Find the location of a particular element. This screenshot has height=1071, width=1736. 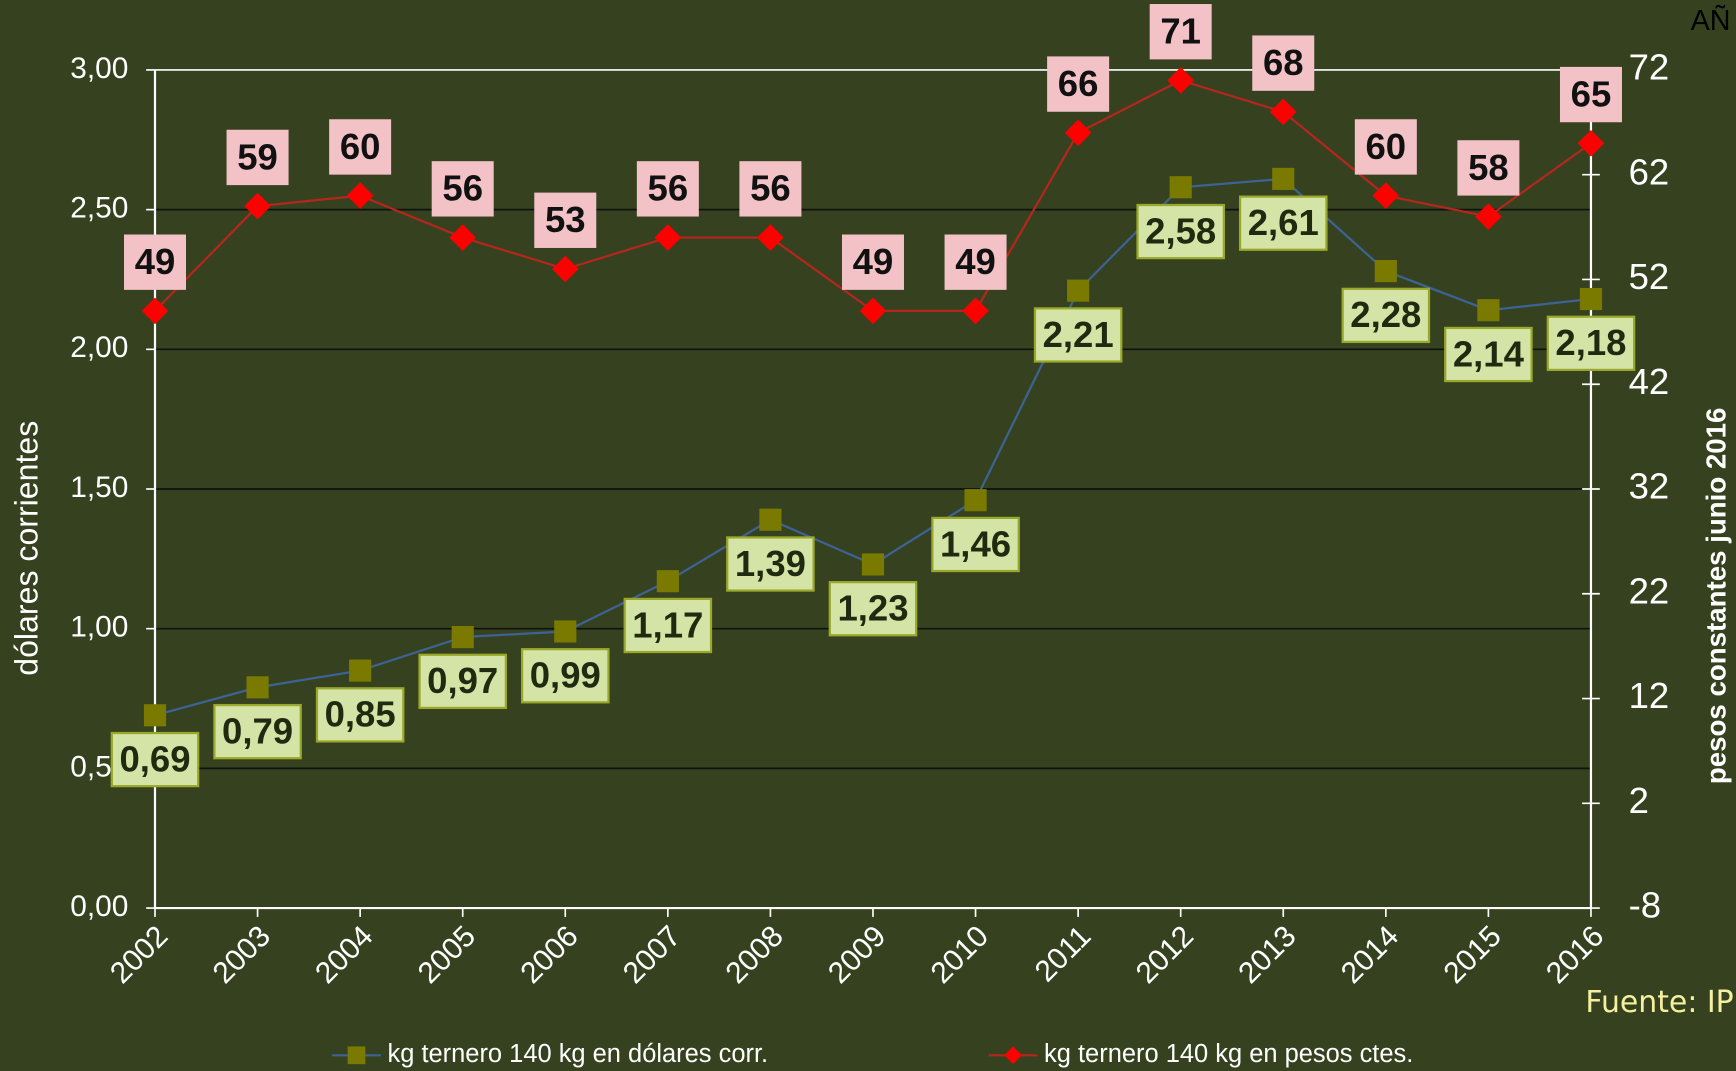

data-label: 58 is located at coordinates (1488, 167).